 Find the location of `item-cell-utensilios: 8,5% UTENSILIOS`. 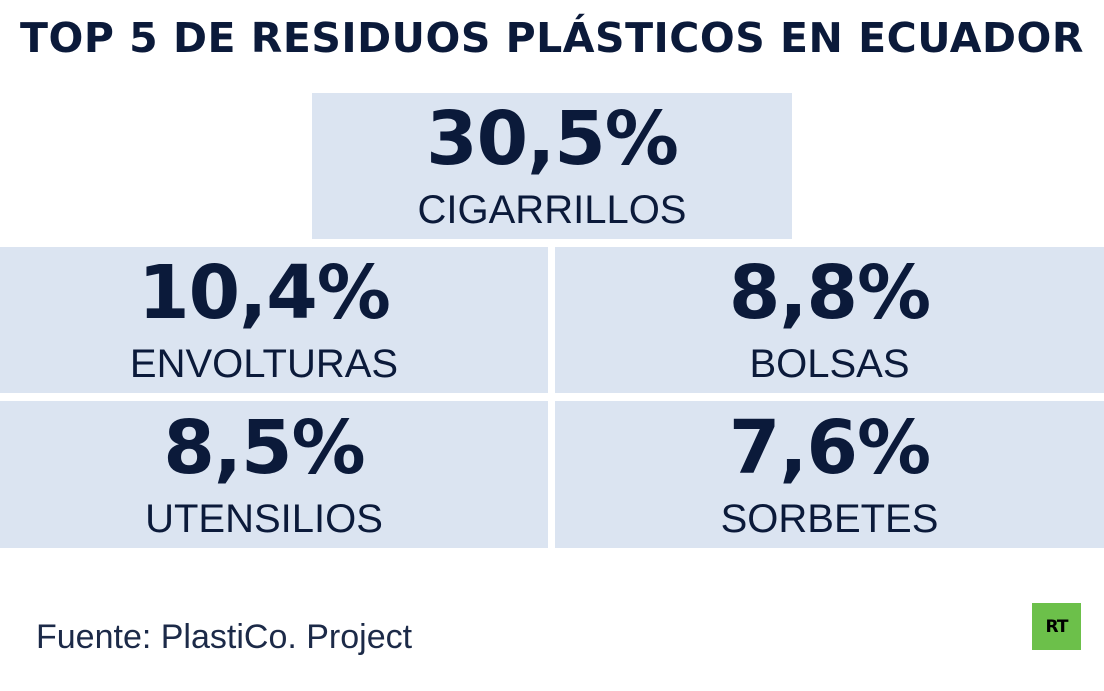

item-cell-utensilios: 8,5% UTENSILIOS is located at coordinates (274, 474).